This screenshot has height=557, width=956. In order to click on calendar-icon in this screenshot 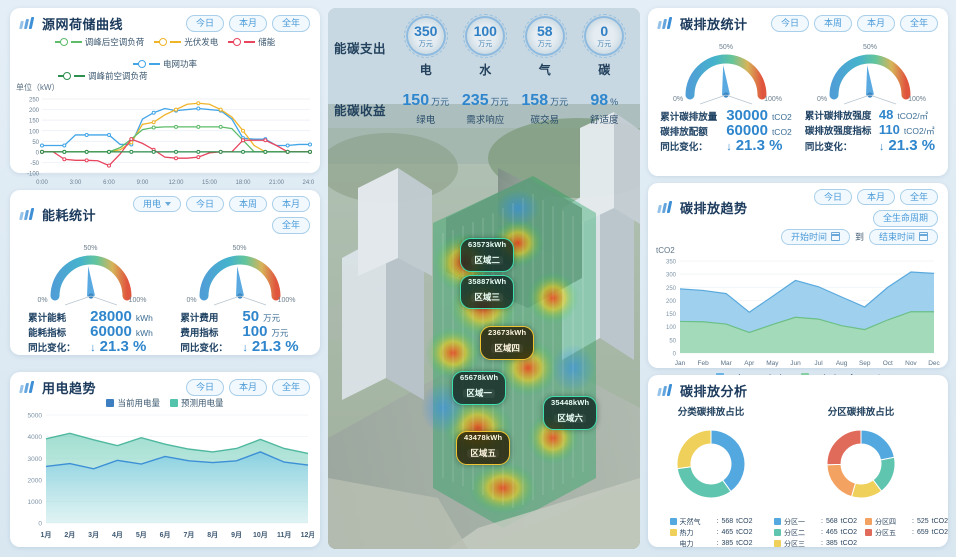, I will do `click(923, 237)`.